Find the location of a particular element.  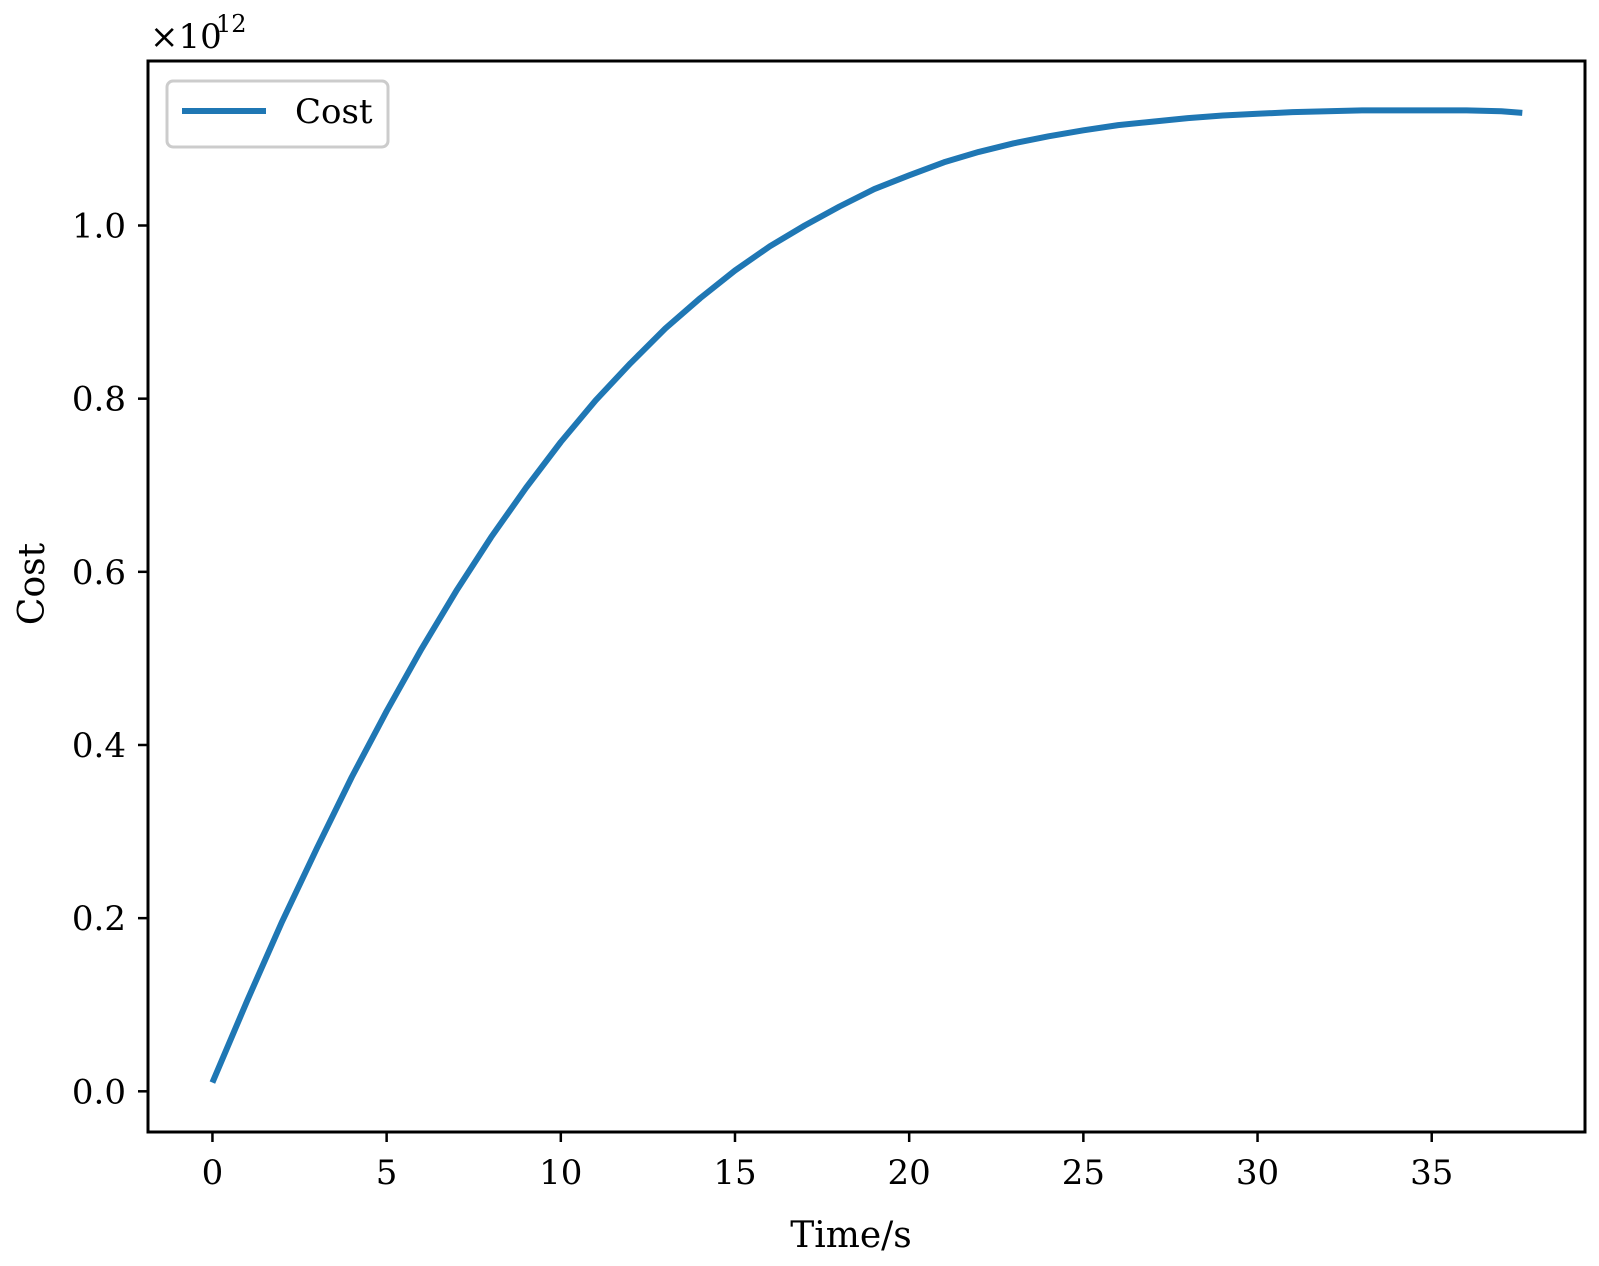

x-tick-label: 10 is located at coordinates (560, 1173).